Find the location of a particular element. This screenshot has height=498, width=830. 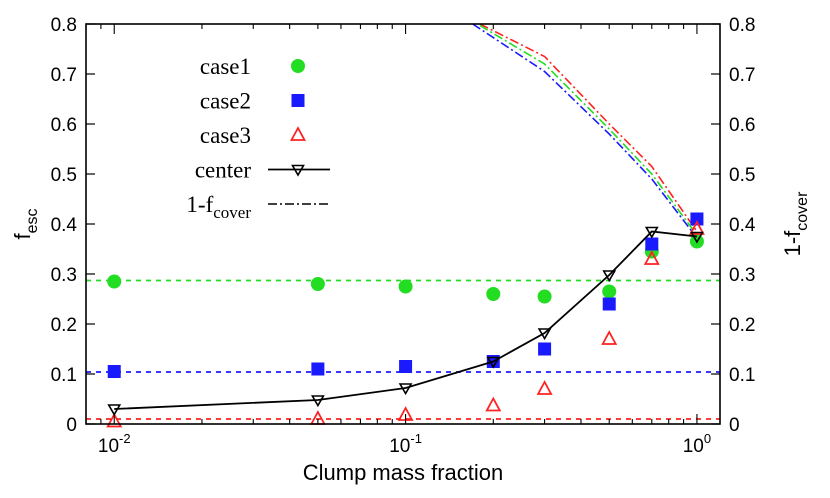

legend-label: case2 is located at coordinates (225, 101).